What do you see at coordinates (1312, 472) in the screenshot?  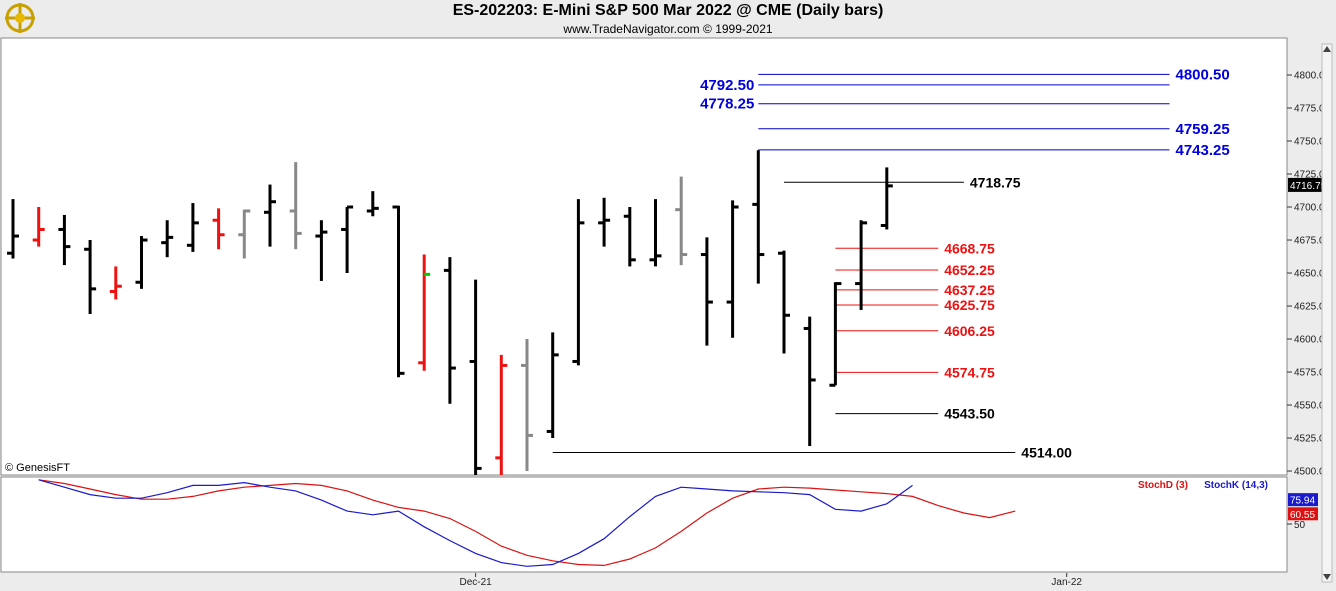 I see `y-tick-label: 4500.00` at bounding box center [1312, 472].